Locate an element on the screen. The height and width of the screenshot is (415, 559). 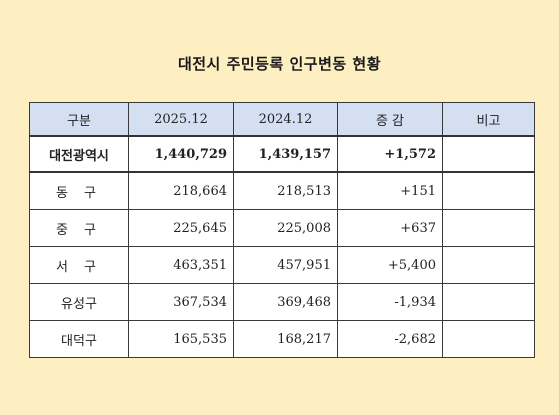
row-name: 중 구 is located at coordinates (79, 228).